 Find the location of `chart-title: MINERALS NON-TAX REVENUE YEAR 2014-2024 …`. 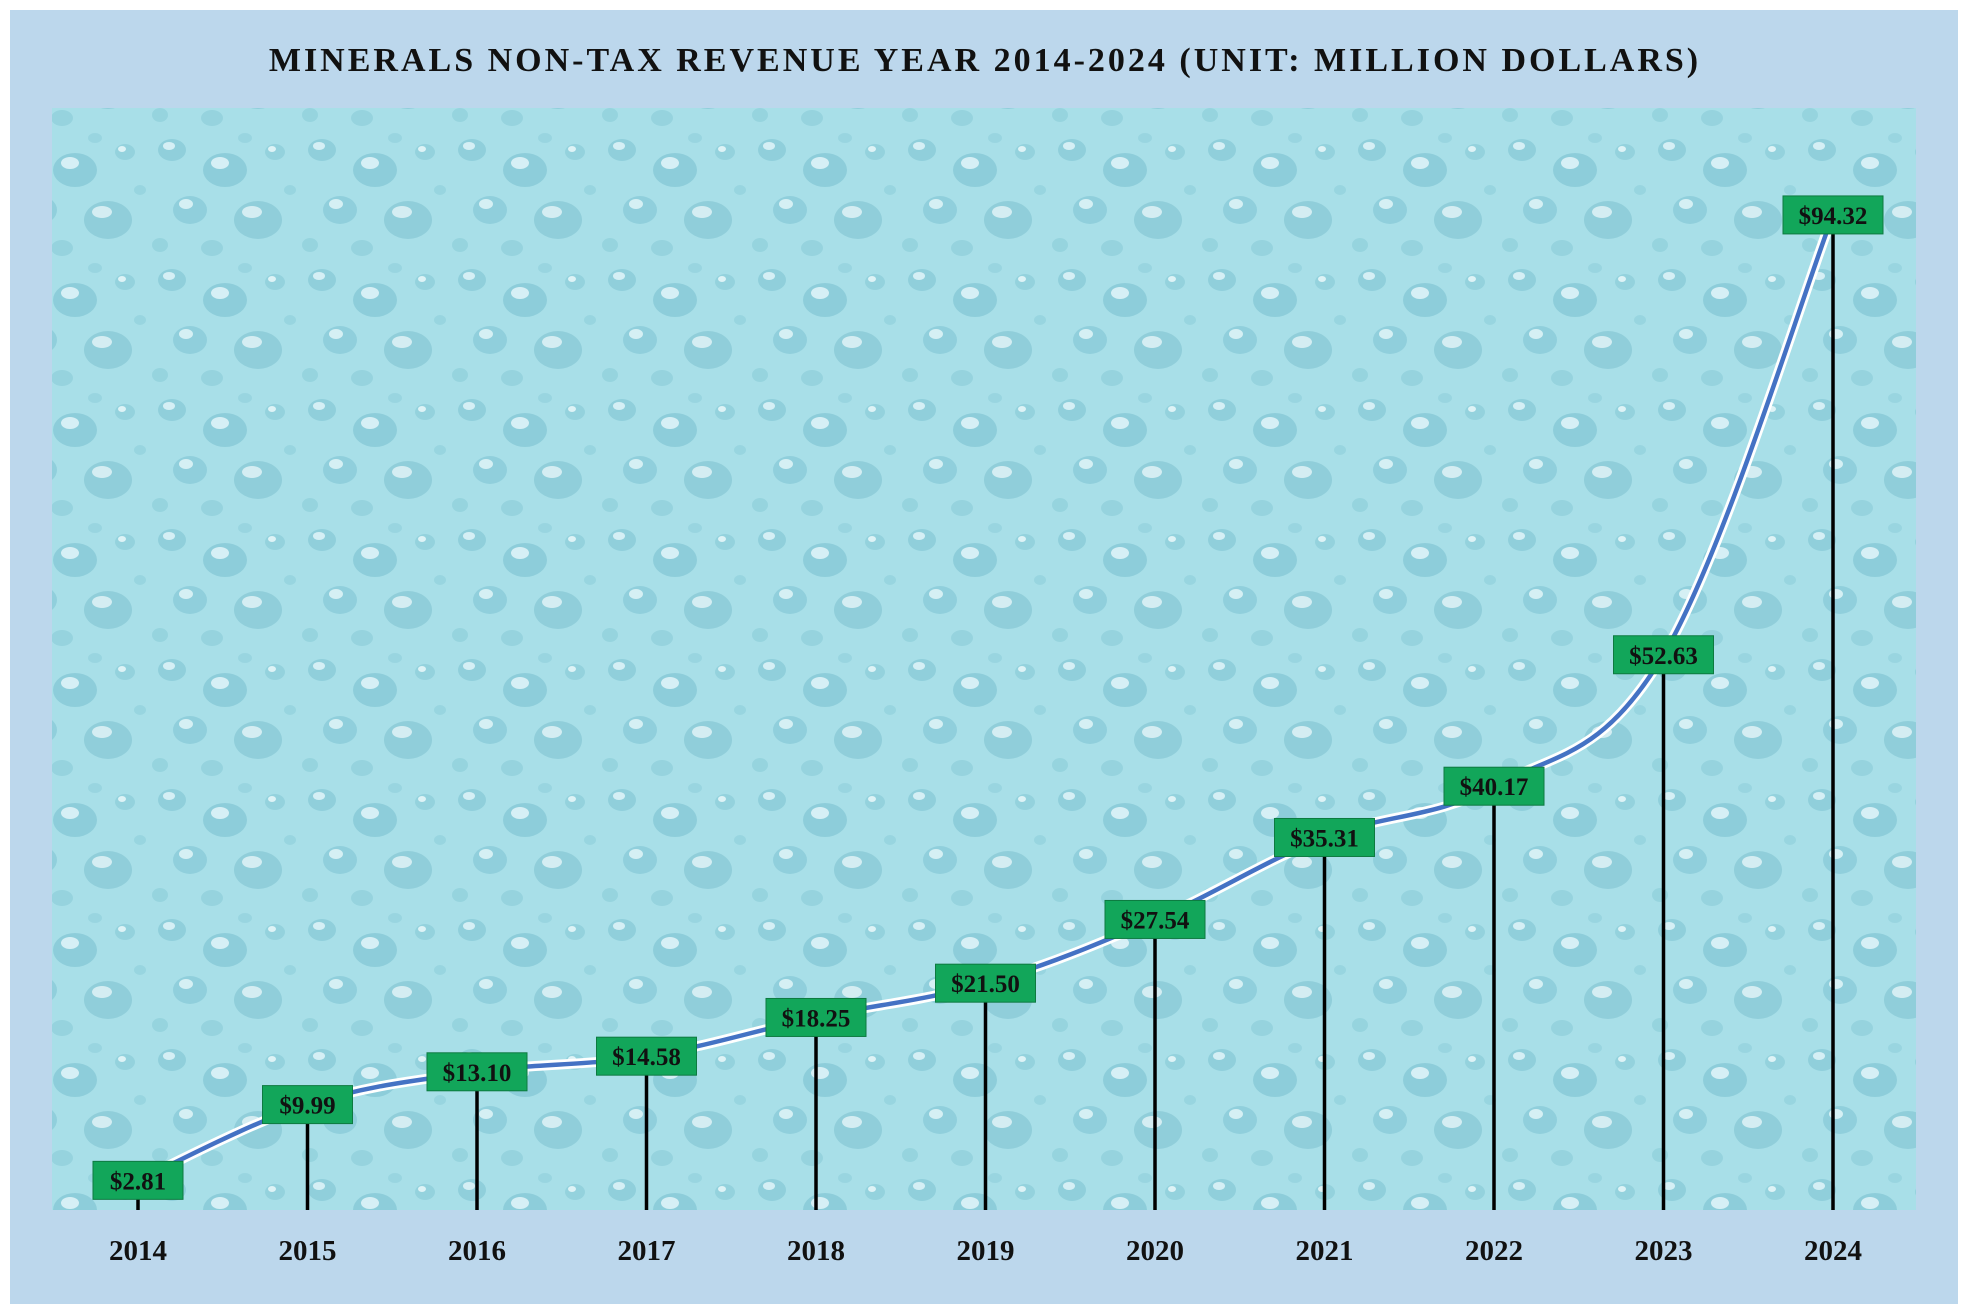

chart-title: MINERALS NON-TAX REVENUE YEAR 2014-2024 … is located at coordinates (985, 60).